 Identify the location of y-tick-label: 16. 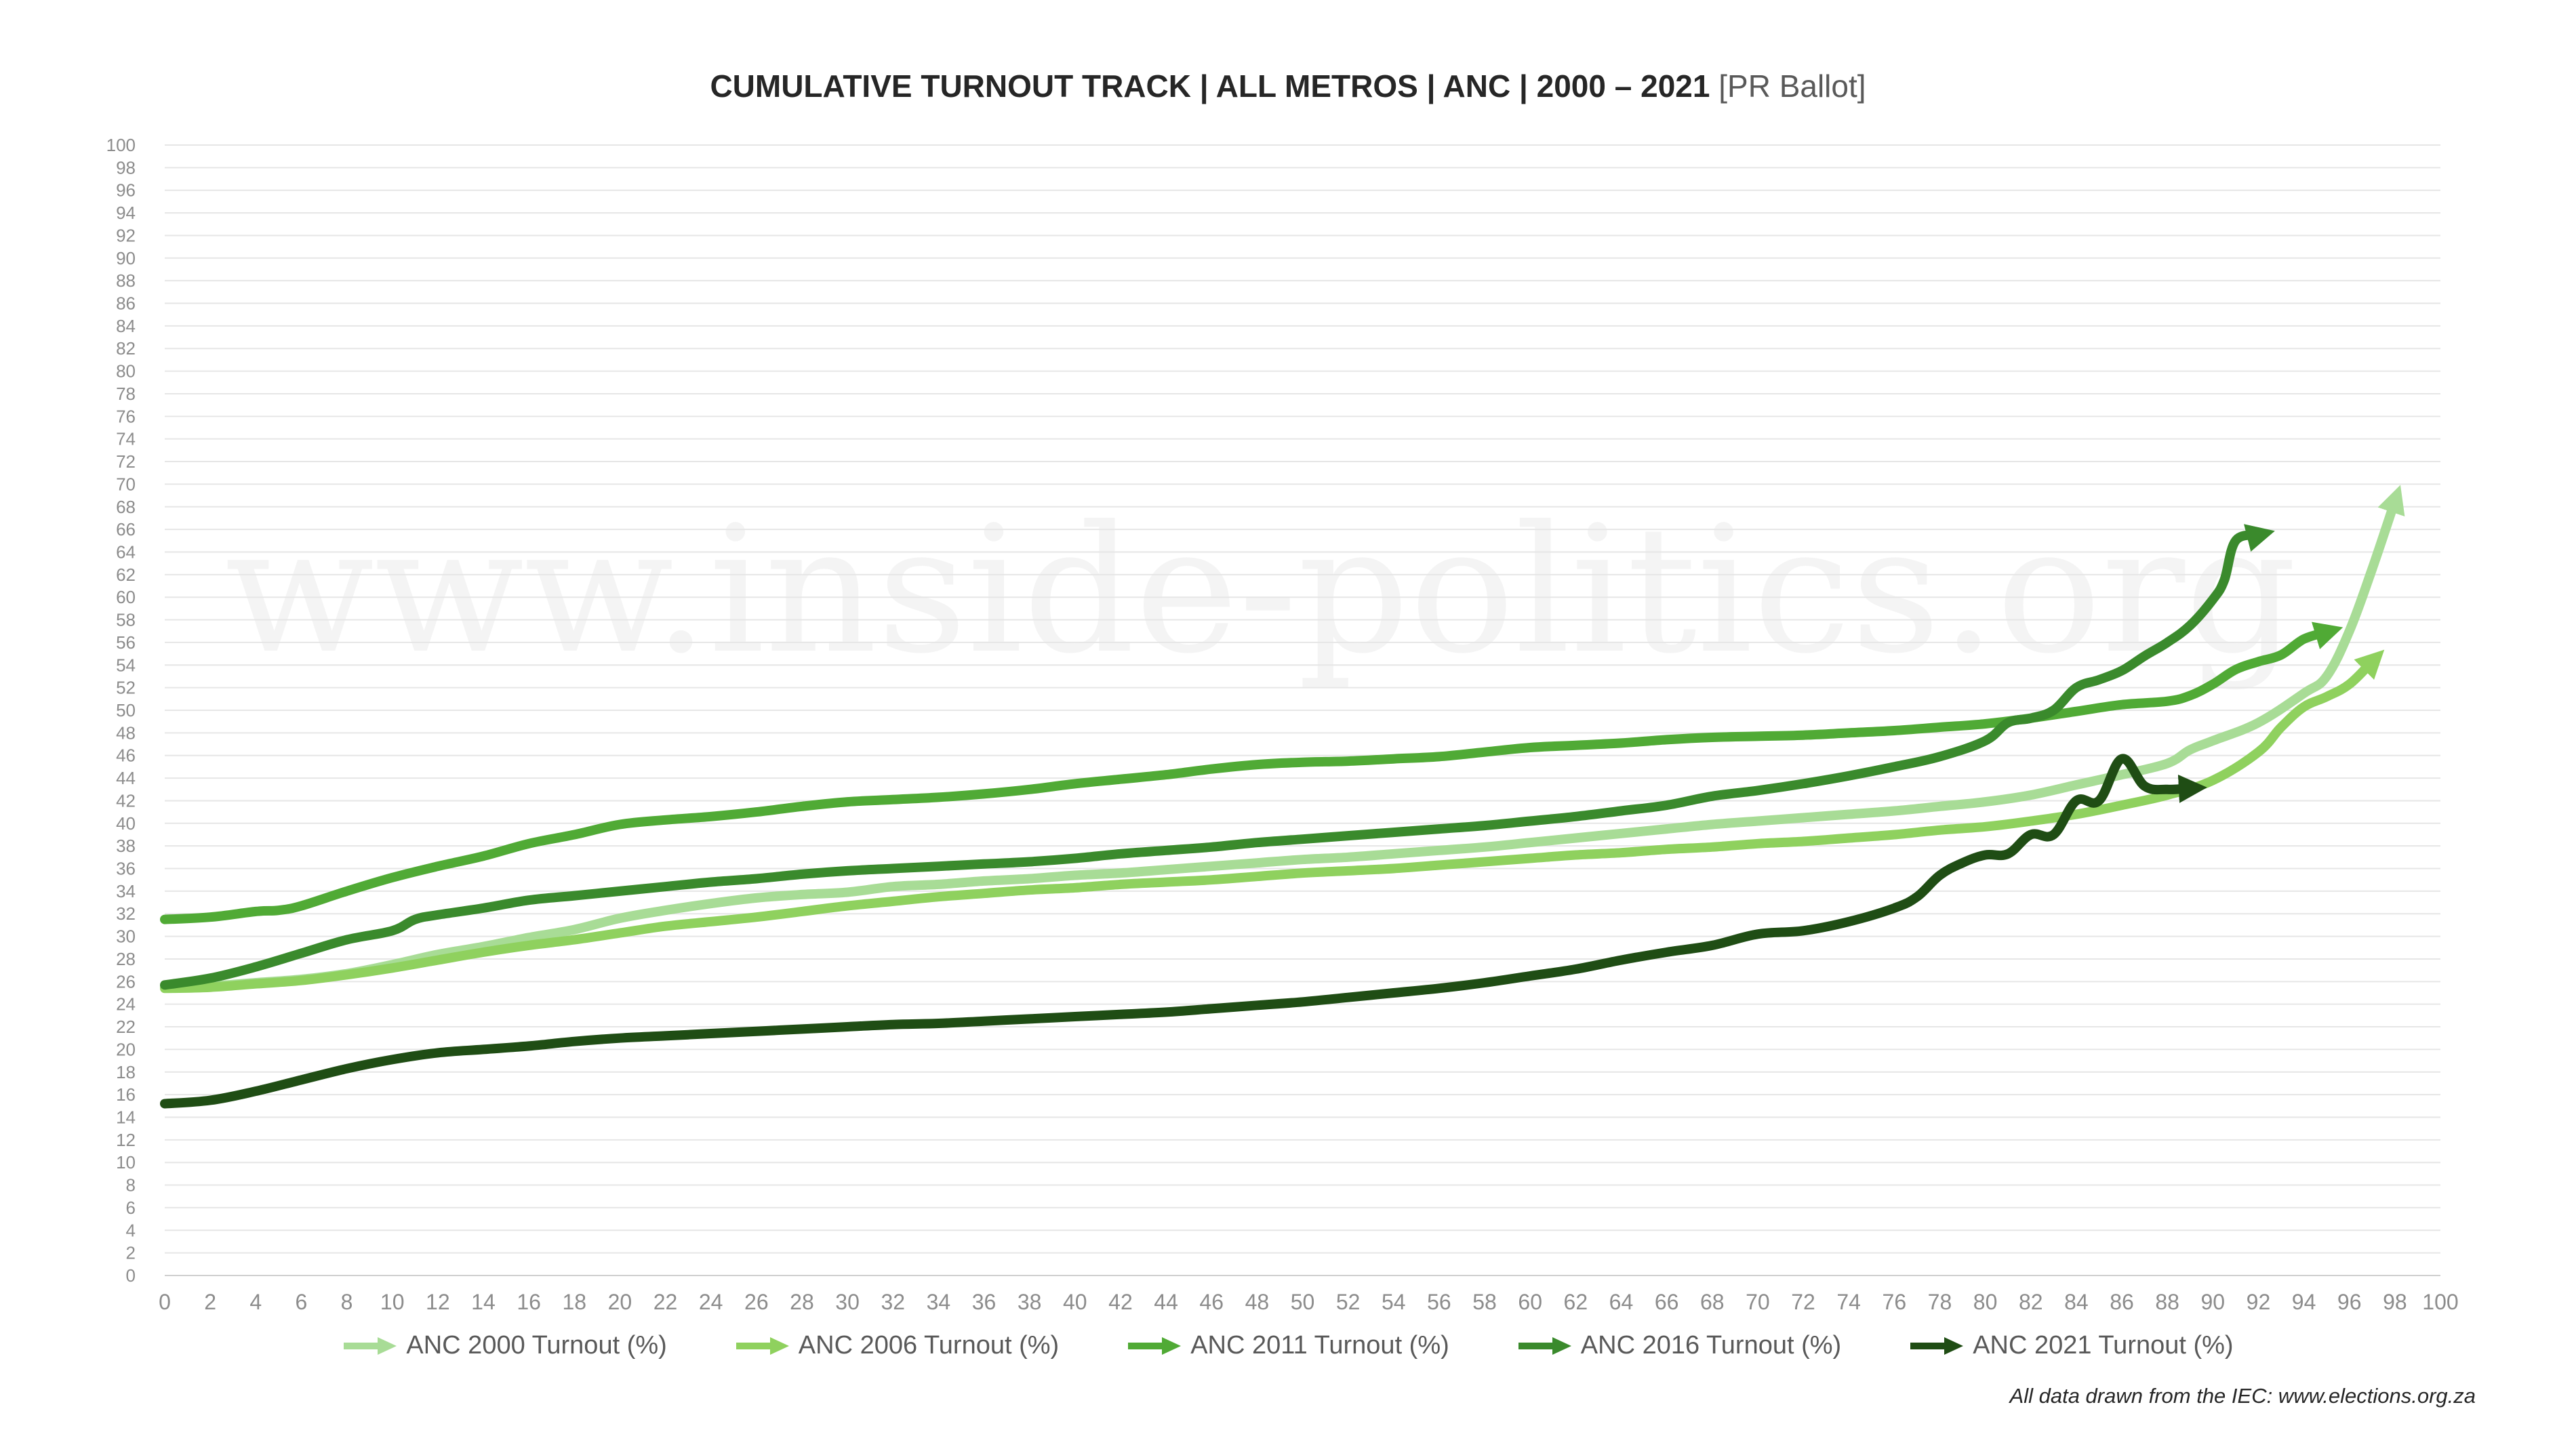
(126, 1094).